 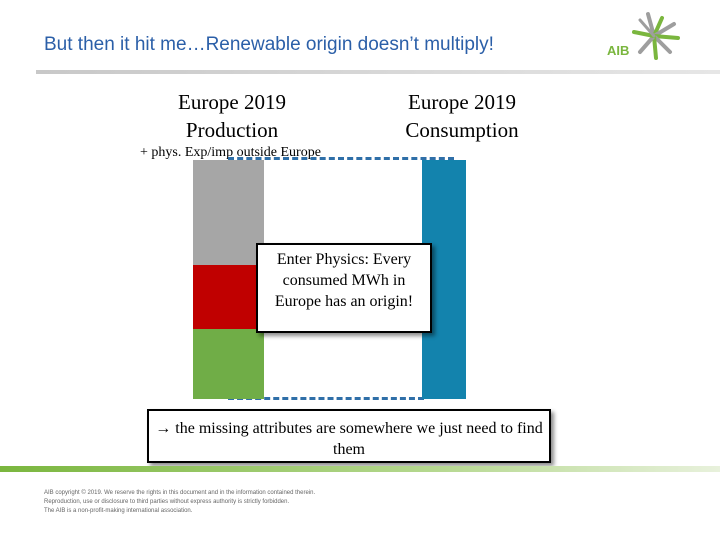 What do you see at coordinates (341, 158) in the screenshot?
I see `top-dashed-line` at bounding box center [341, 158].